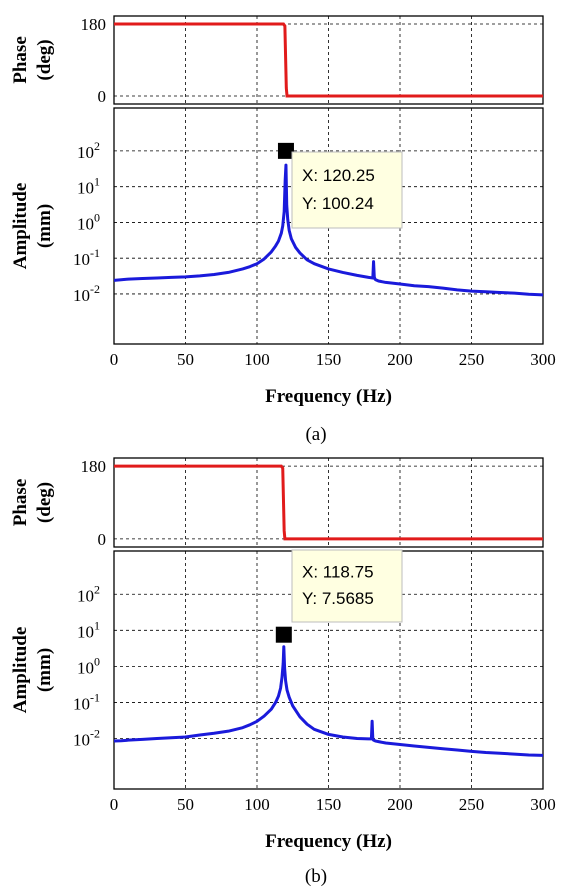  I want to click on datatip-x-text: X: 118.75, so click(338, 571).